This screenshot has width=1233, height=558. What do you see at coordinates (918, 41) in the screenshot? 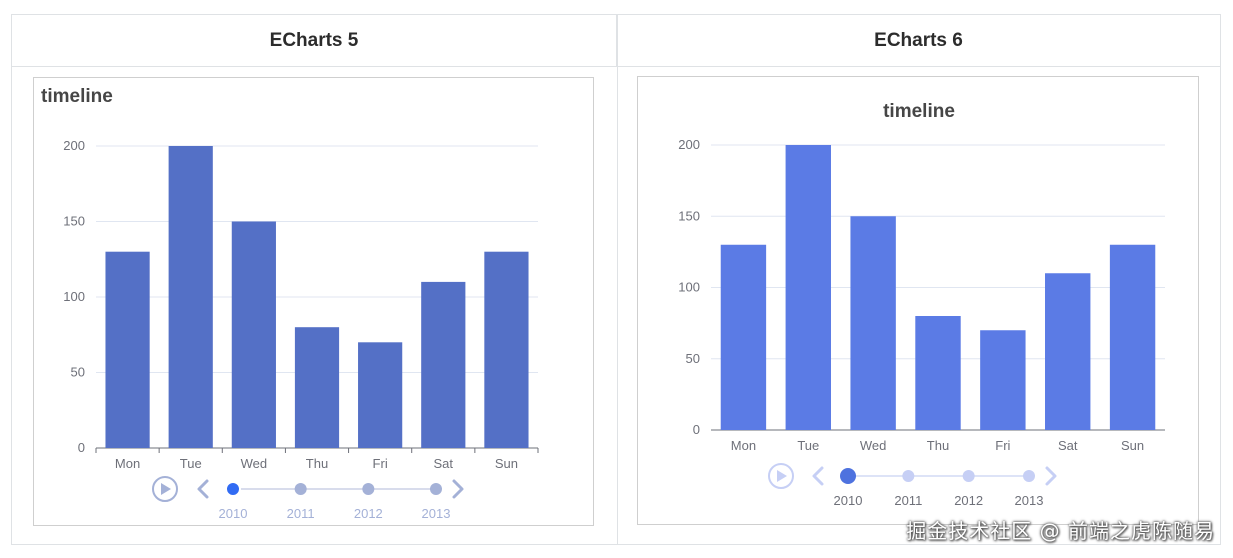
I see `header-echarts6: ECharts 6` at bounding box center [918, 41].